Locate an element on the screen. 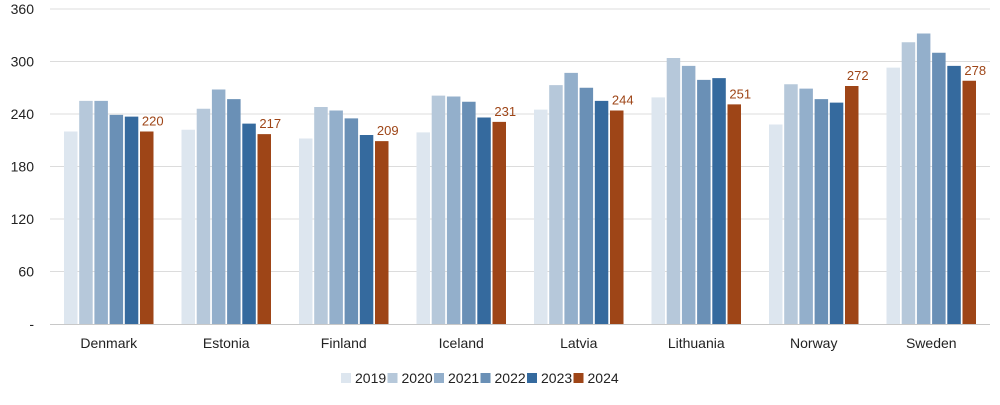 The width and height of the screenshot is (1000, 405). bar-sweden-2022 is located at coordinates (939, 188).